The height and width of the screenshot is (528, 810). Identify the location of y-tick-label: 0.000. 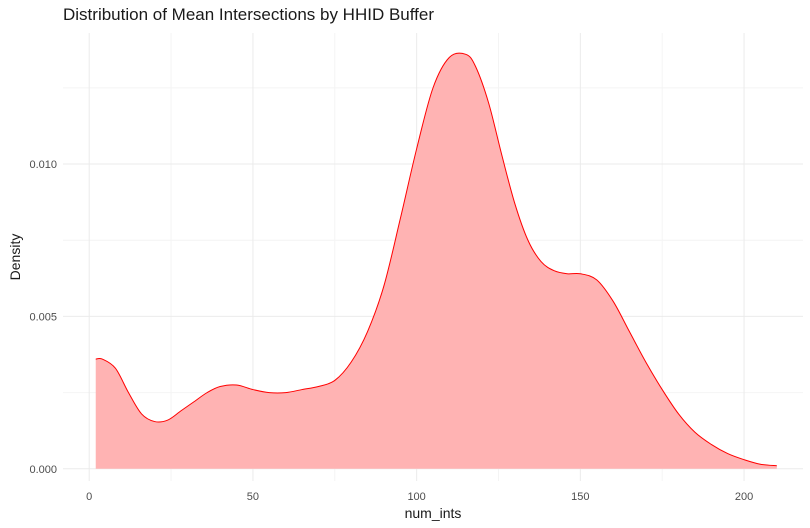
(43, 470).